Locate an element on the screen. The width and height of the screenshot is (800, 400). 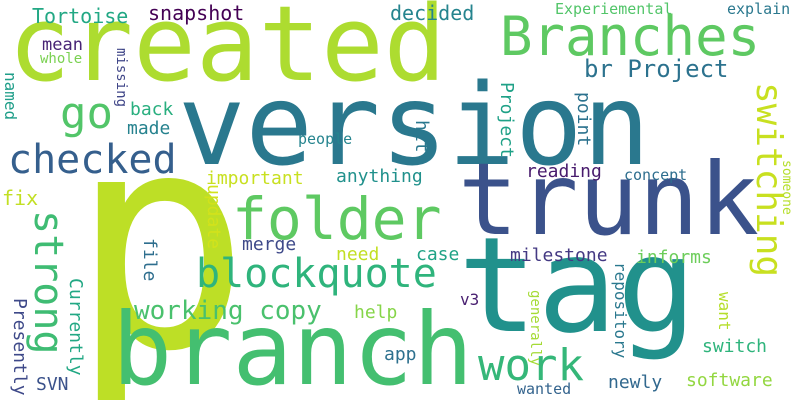
word-point: point is located at coordinates (583, 119).